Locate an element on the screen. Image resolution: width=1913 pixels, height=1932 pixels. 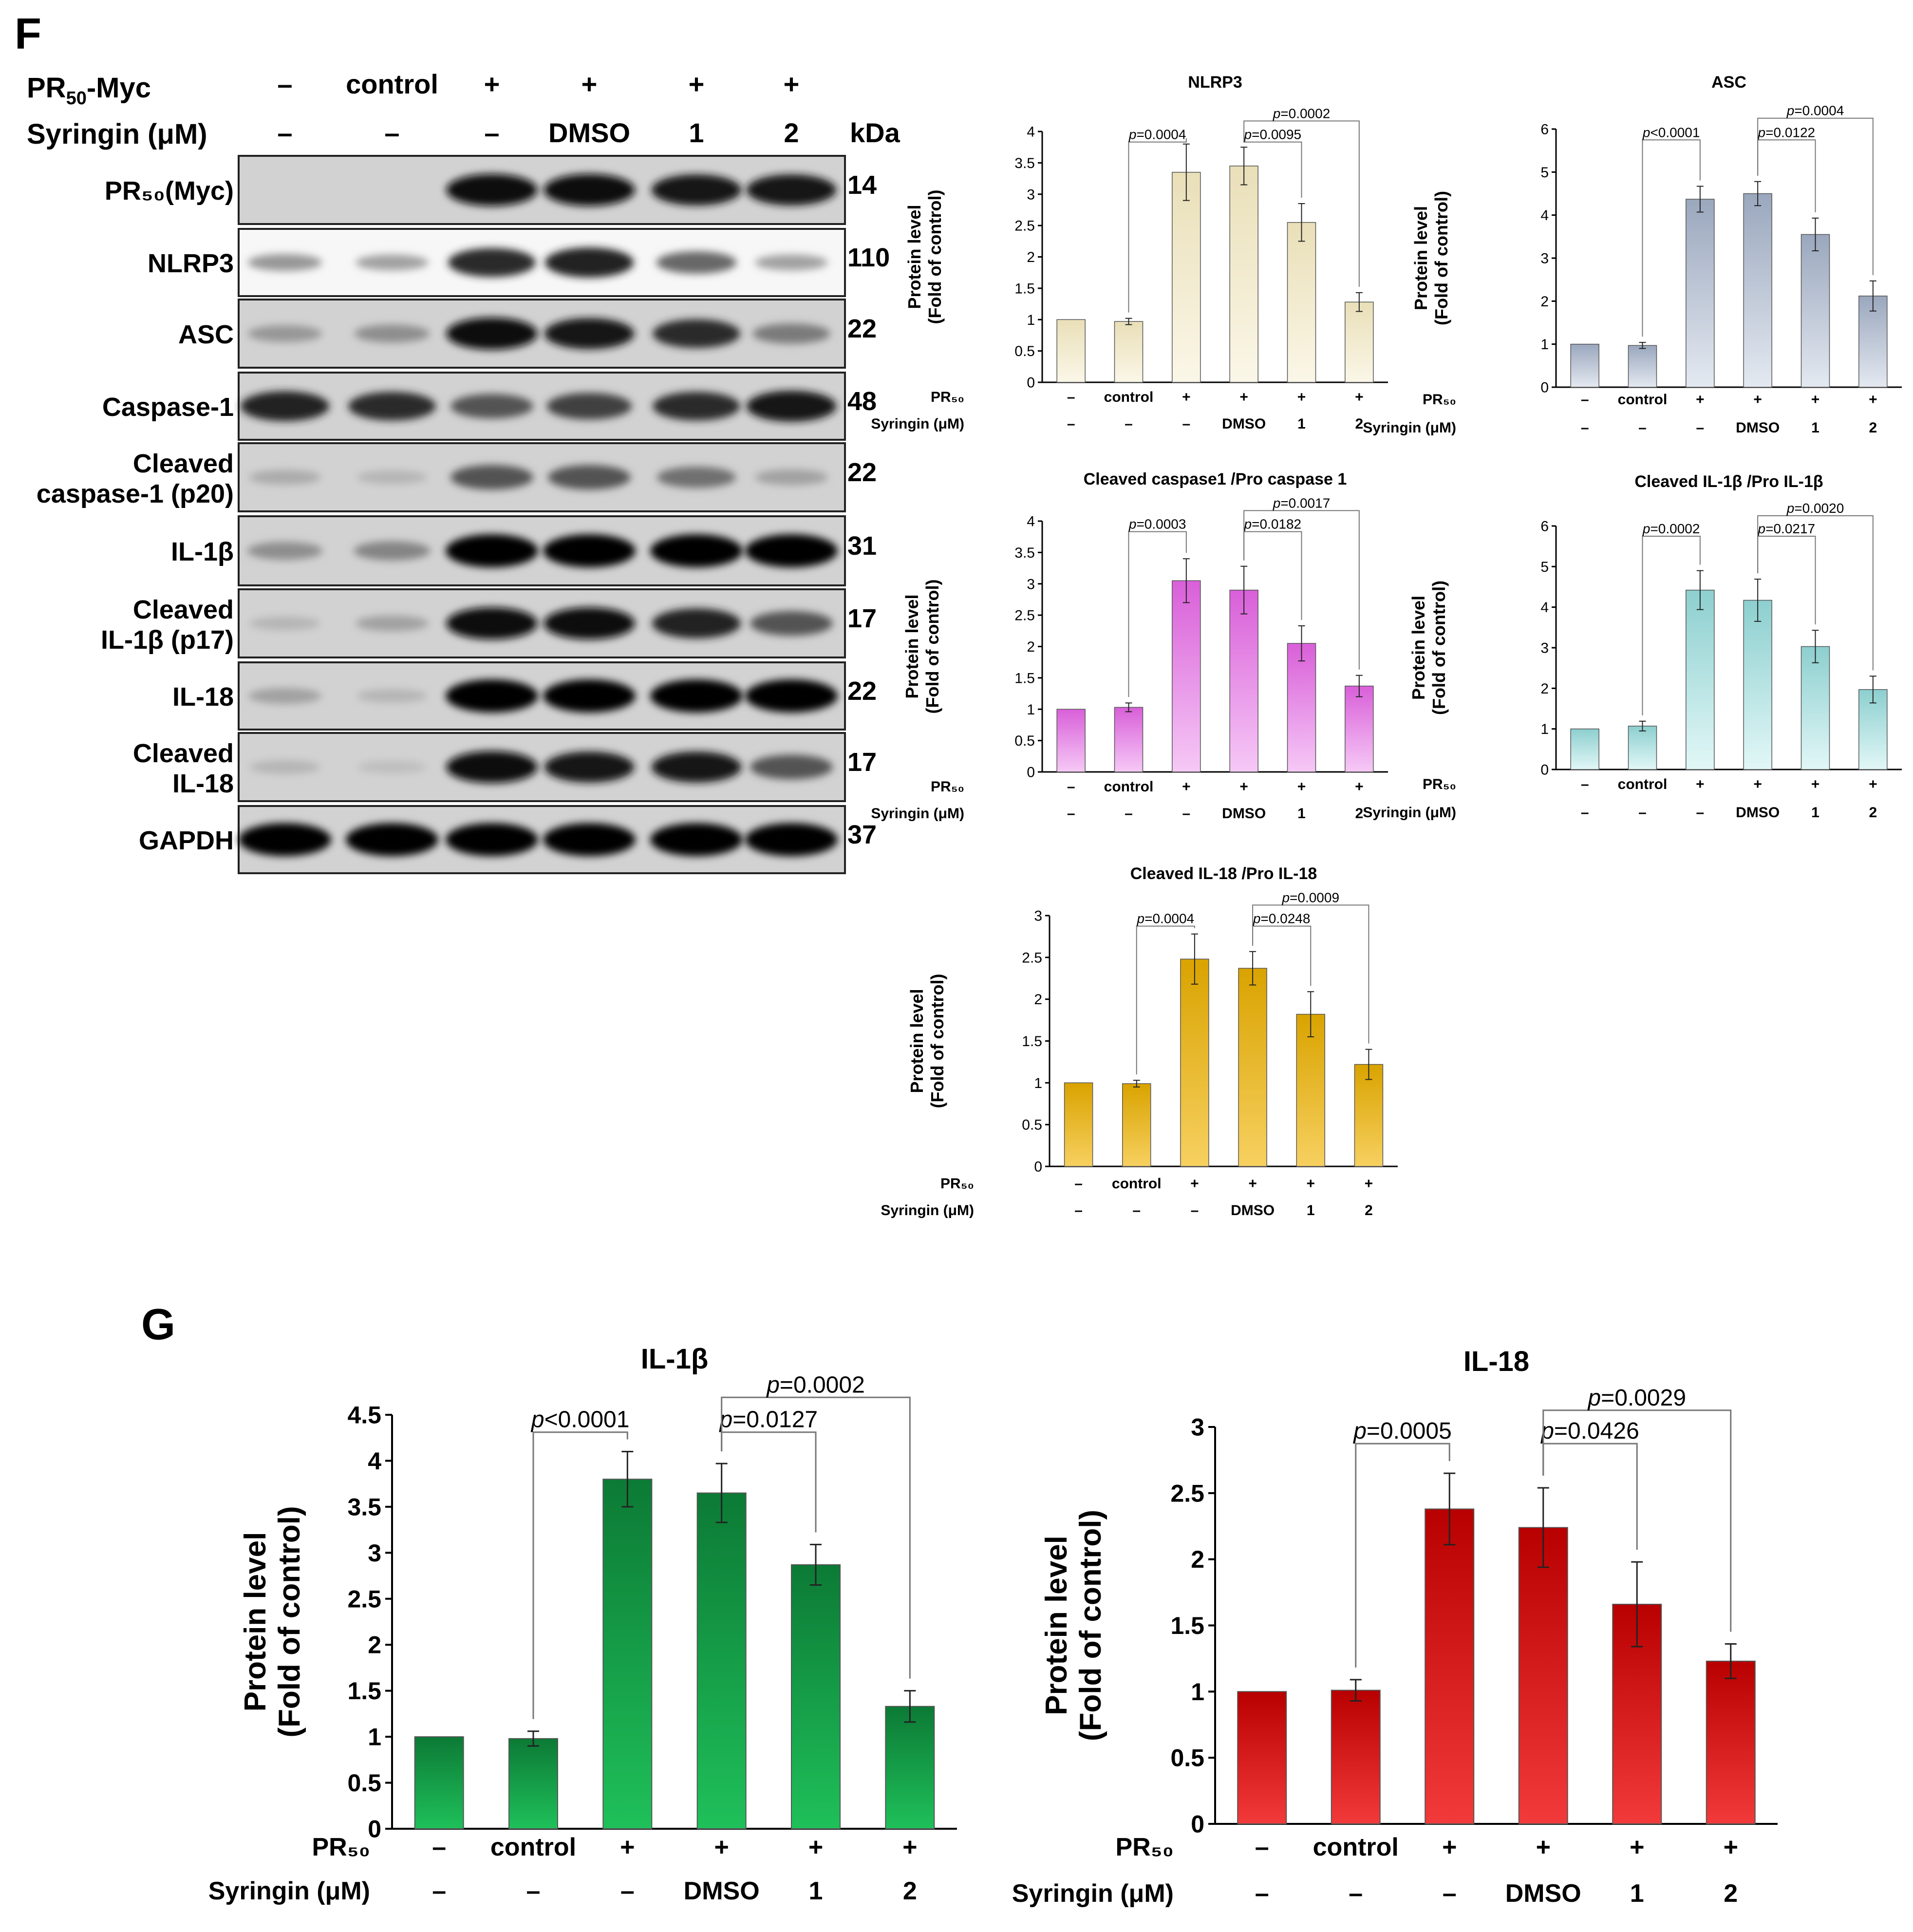
blot-header-syringin-value: 2 is located at coordinates (791, 132).